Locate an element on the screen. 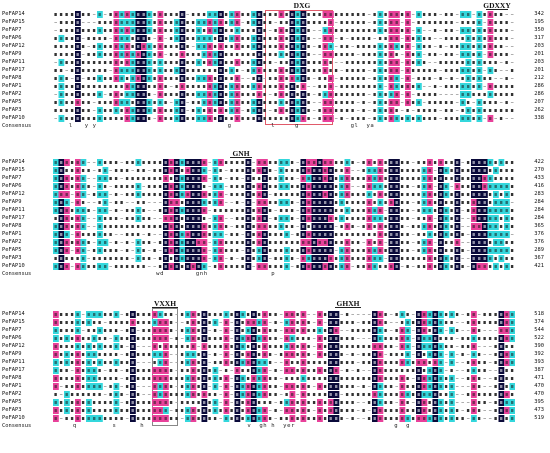 This screenshot has height=453, width=550. sequence-row: PeFAP10 338 is located at coordinates (275, 118).